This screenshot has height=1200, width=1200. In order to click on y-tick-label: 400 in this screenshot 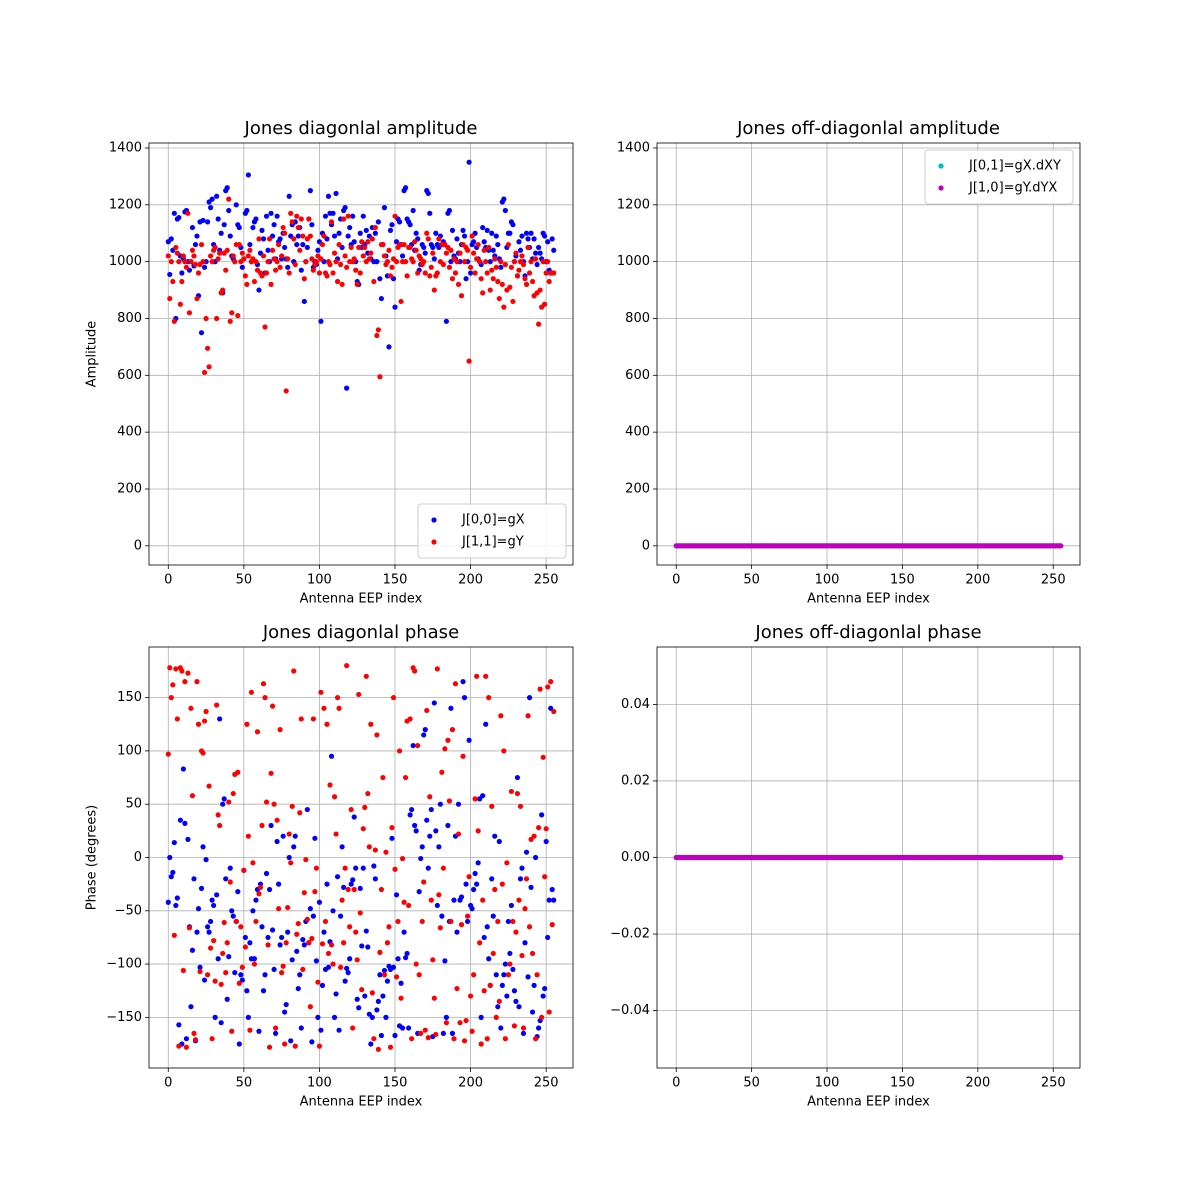, I will do `click(129, 432)`.